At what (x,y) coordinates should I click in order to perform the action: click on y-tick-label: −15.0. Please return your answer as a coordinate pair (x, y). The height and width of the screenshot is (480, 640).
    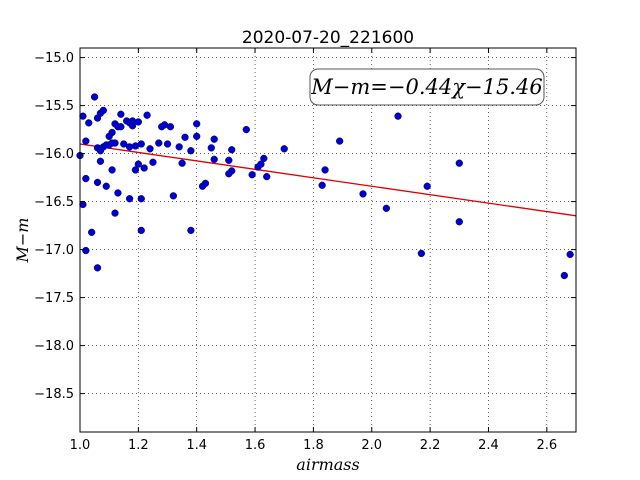
    Looking at the image, I should click on (54, 58).